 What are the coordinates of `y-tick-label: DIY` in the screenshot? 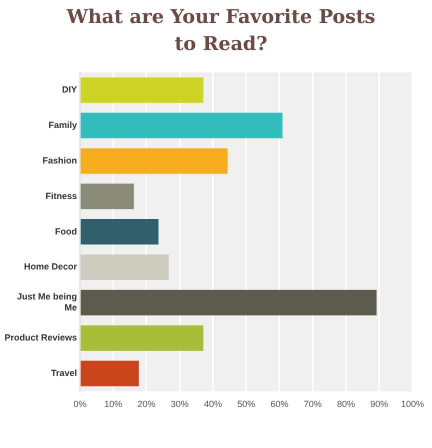 It's located at (69, 89).